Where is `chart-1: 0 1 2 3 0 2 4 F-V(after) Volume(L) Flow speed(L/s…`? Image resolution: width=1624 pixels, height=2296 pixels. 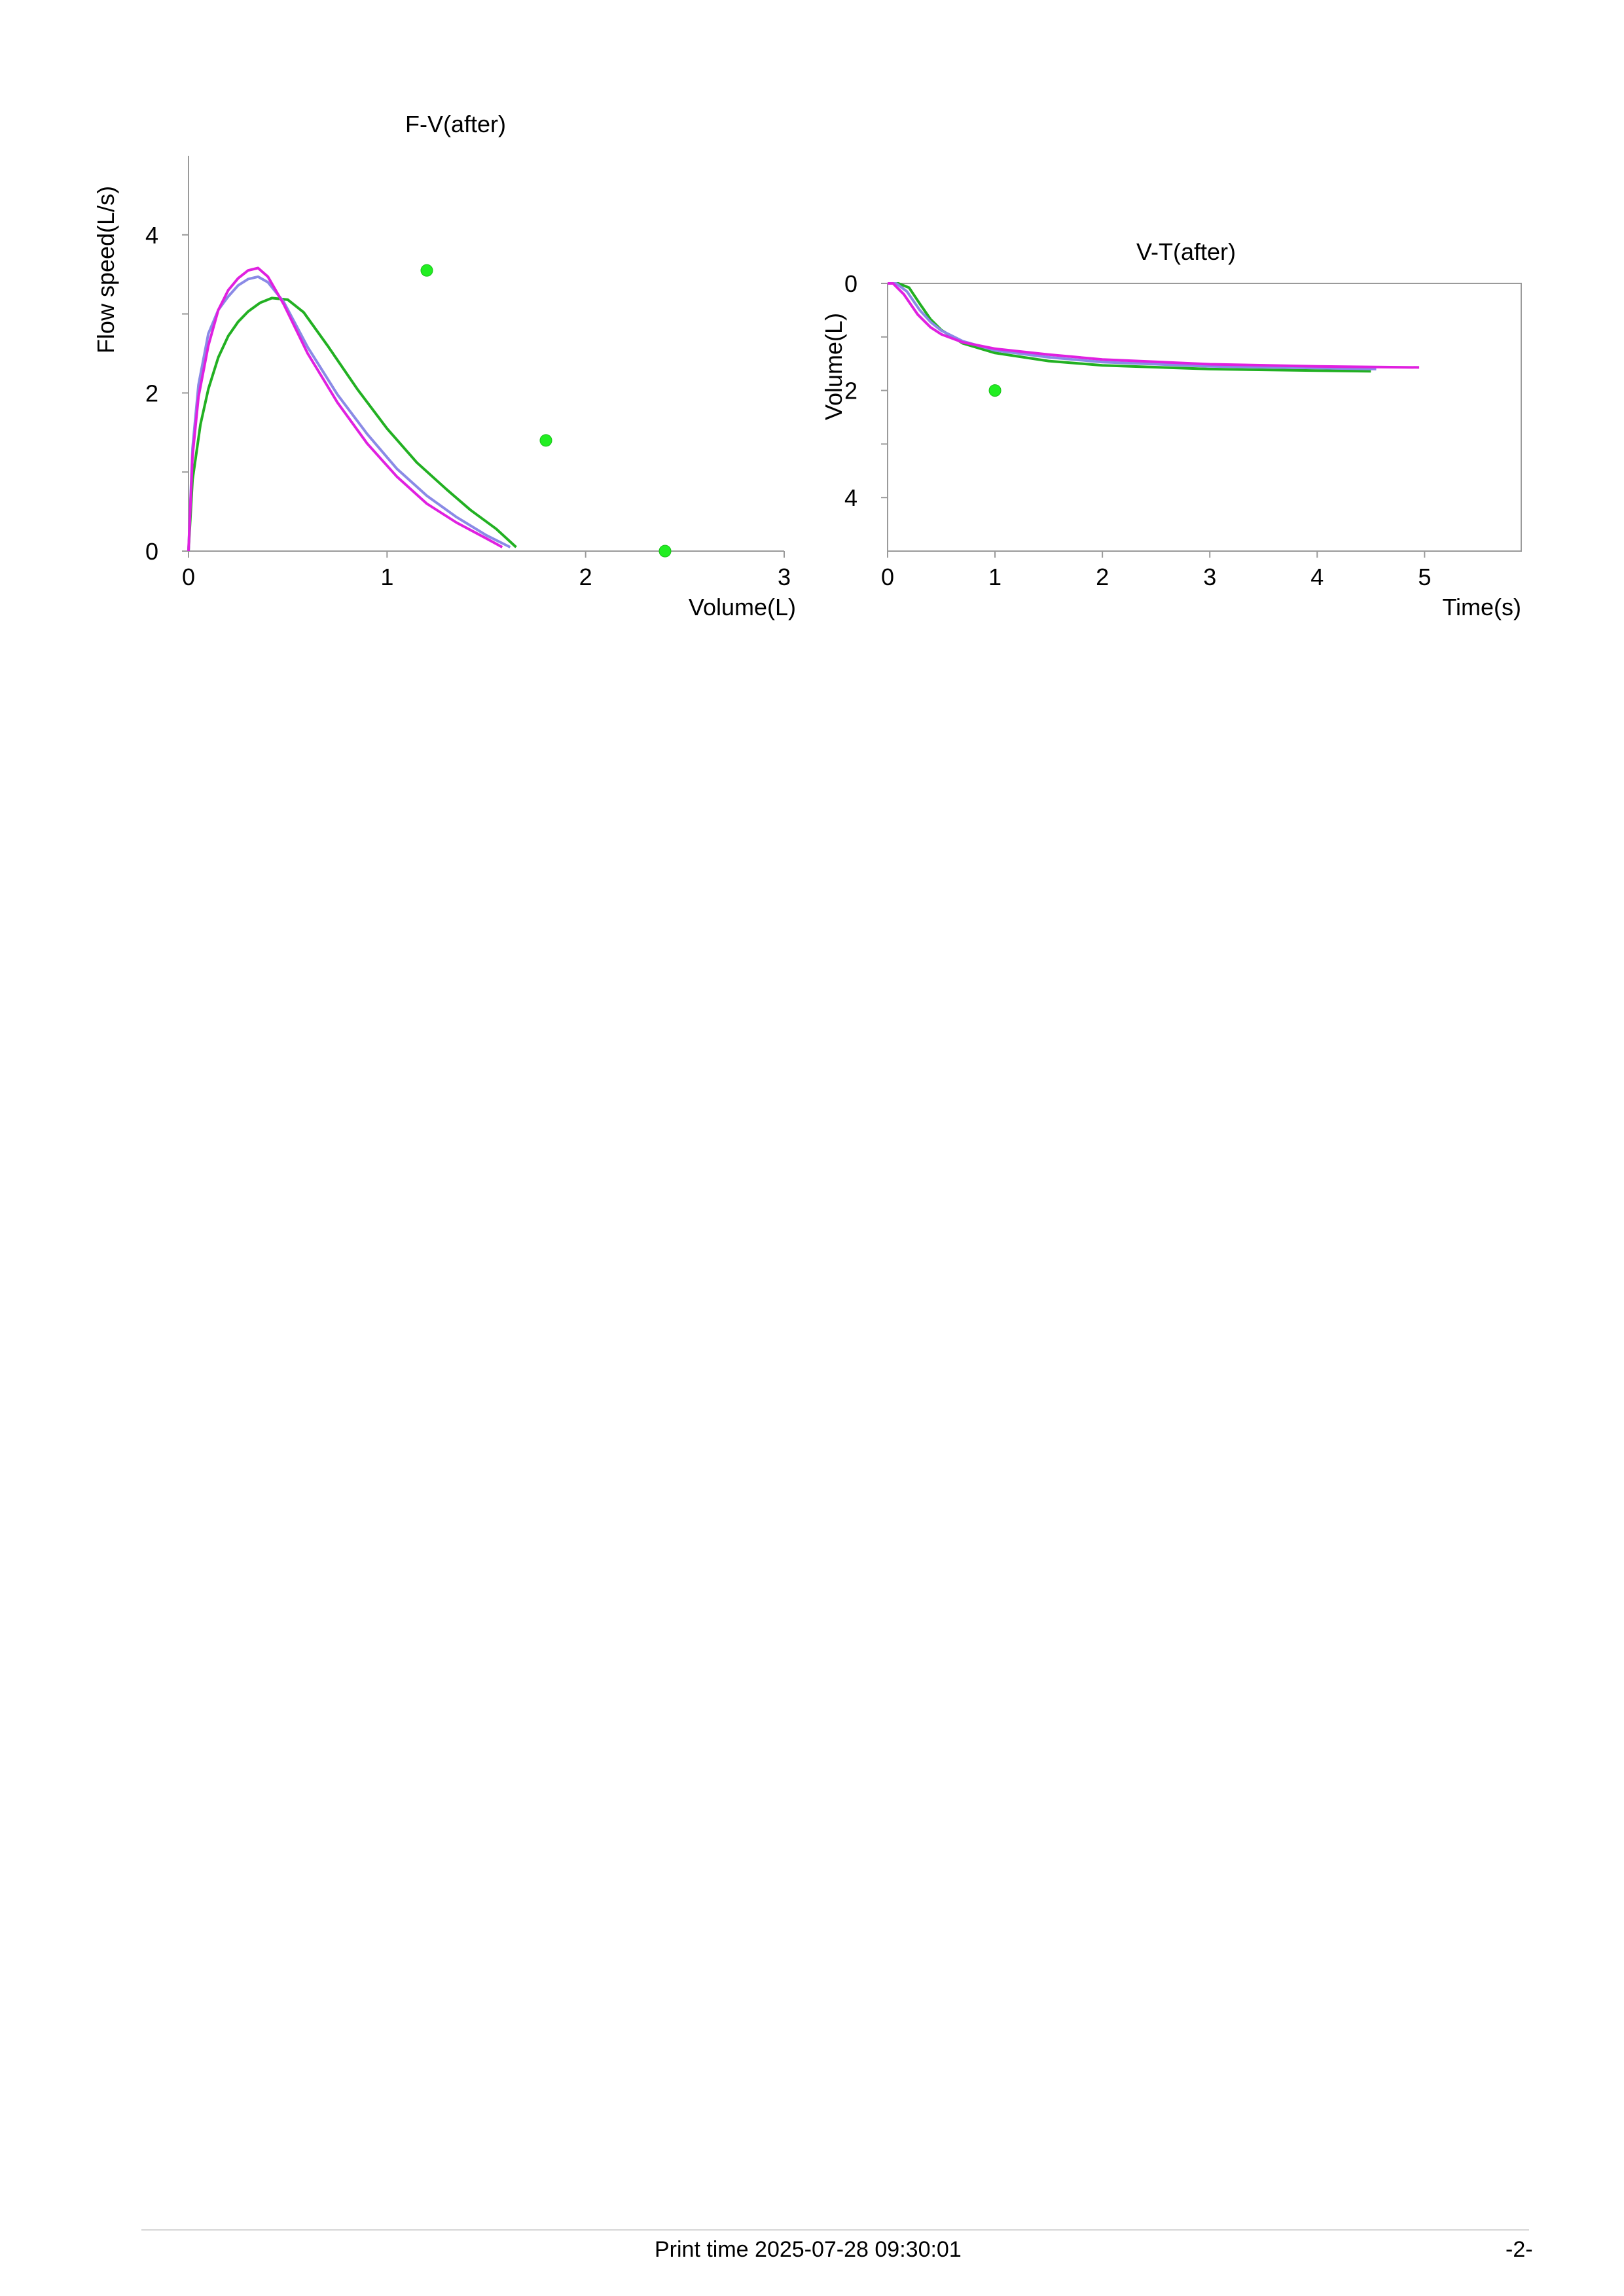 chart-1: 0 1 2 3 0 2 4 F-V(after) Volume(L) Flow speed(L/s… is located at coordinates (444, 365).